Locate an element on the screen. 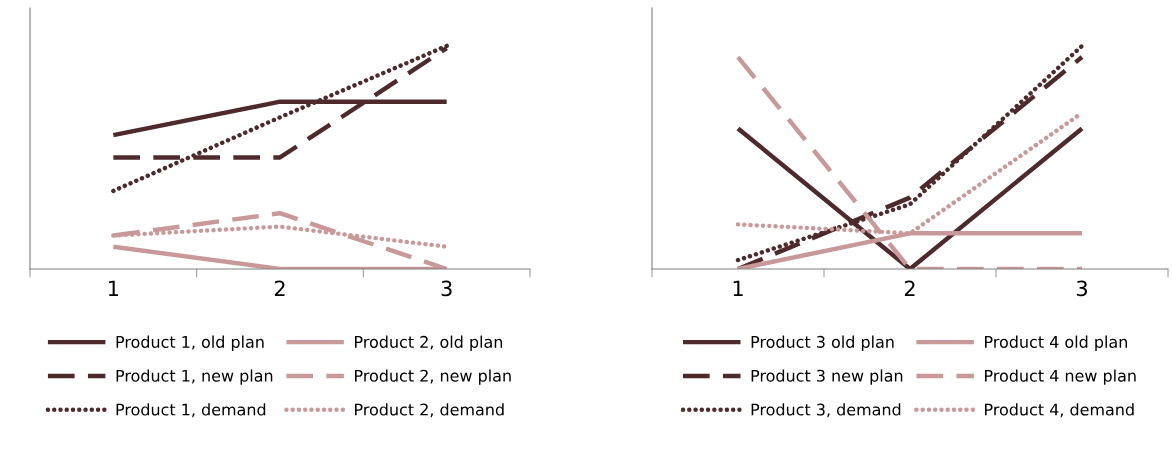 The image size is (1172, 455). legend-label: Product 4 old plan is located at coordinates (1056, 343).